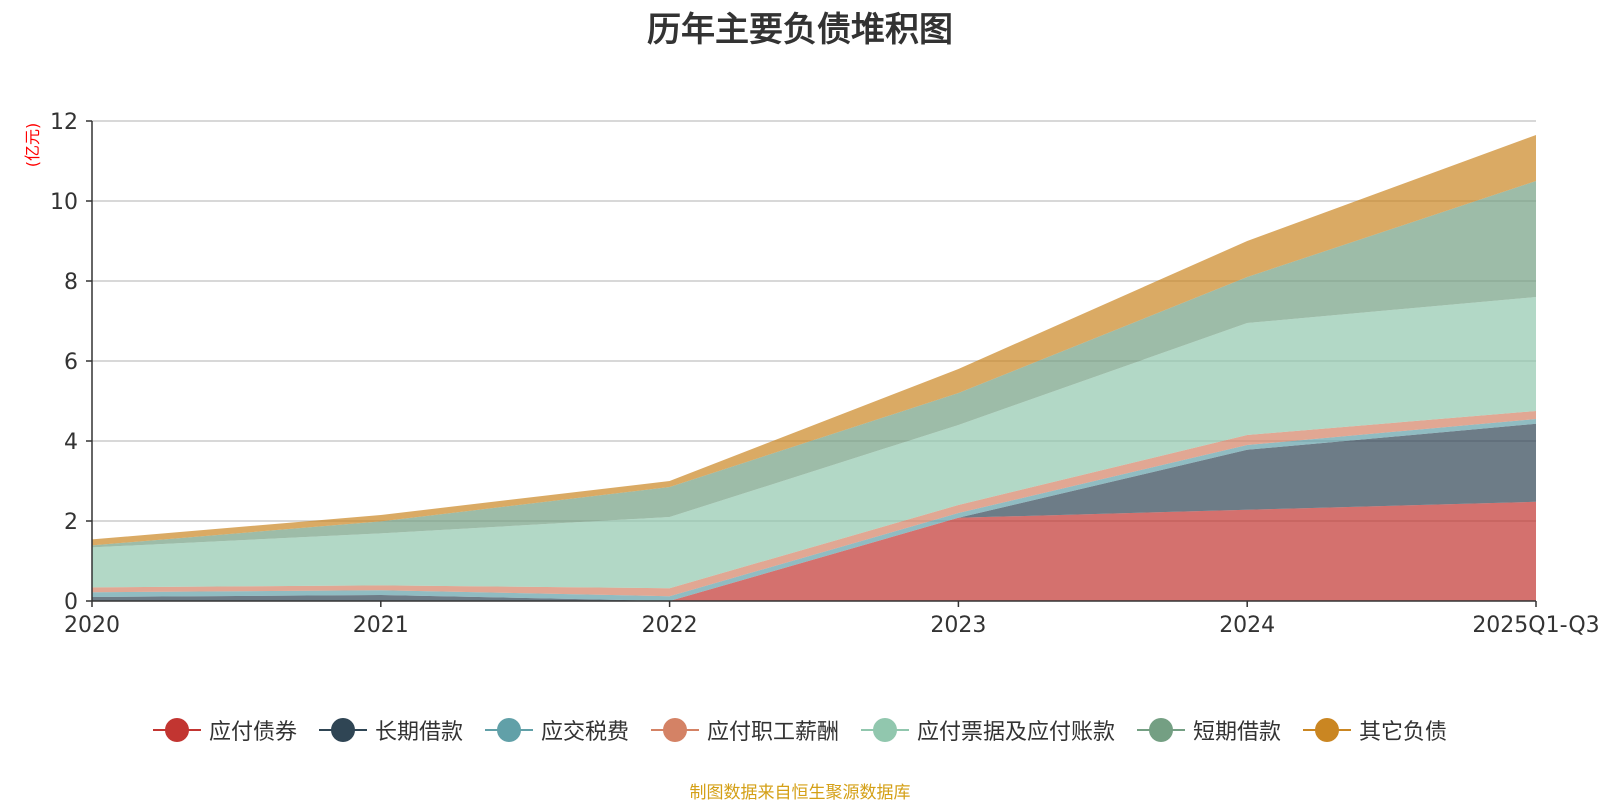 The image size is (1600, 803). I want to click on legend-item-6: 其它负债, so click(1375, 730).